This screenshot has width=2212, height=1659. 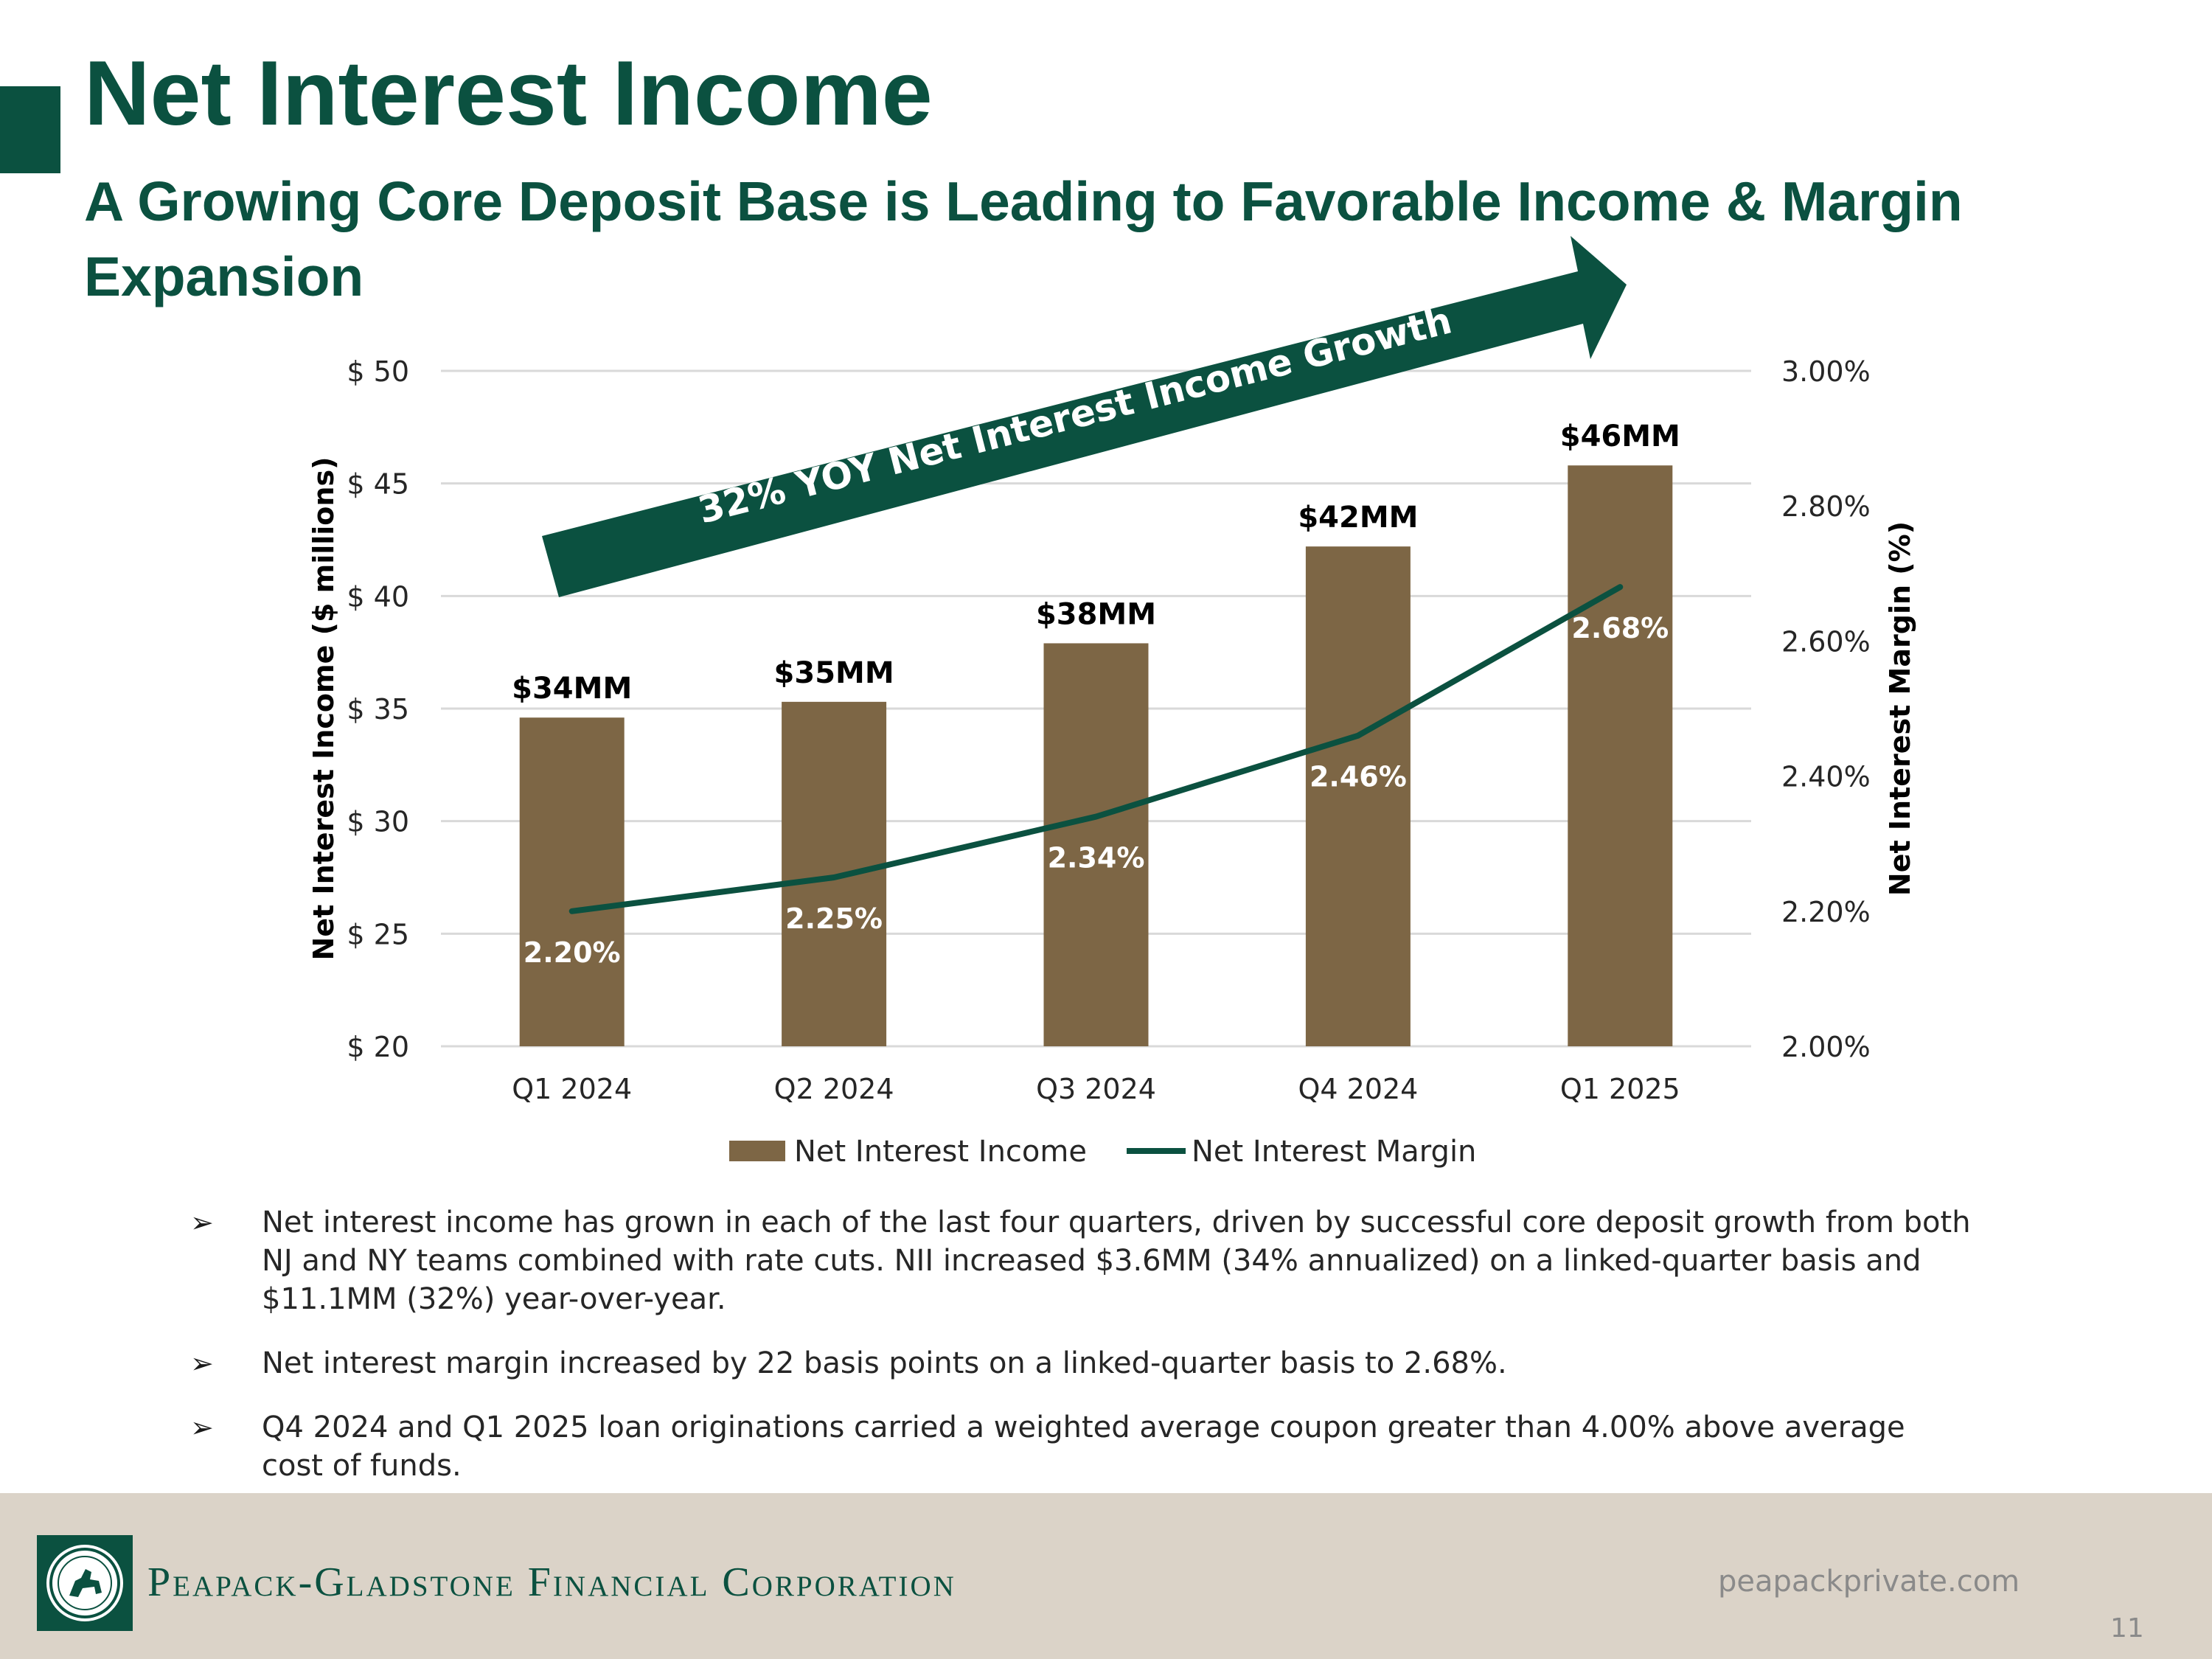 I want to click on legend-swatch-bar, so click(x=757, y=1151).